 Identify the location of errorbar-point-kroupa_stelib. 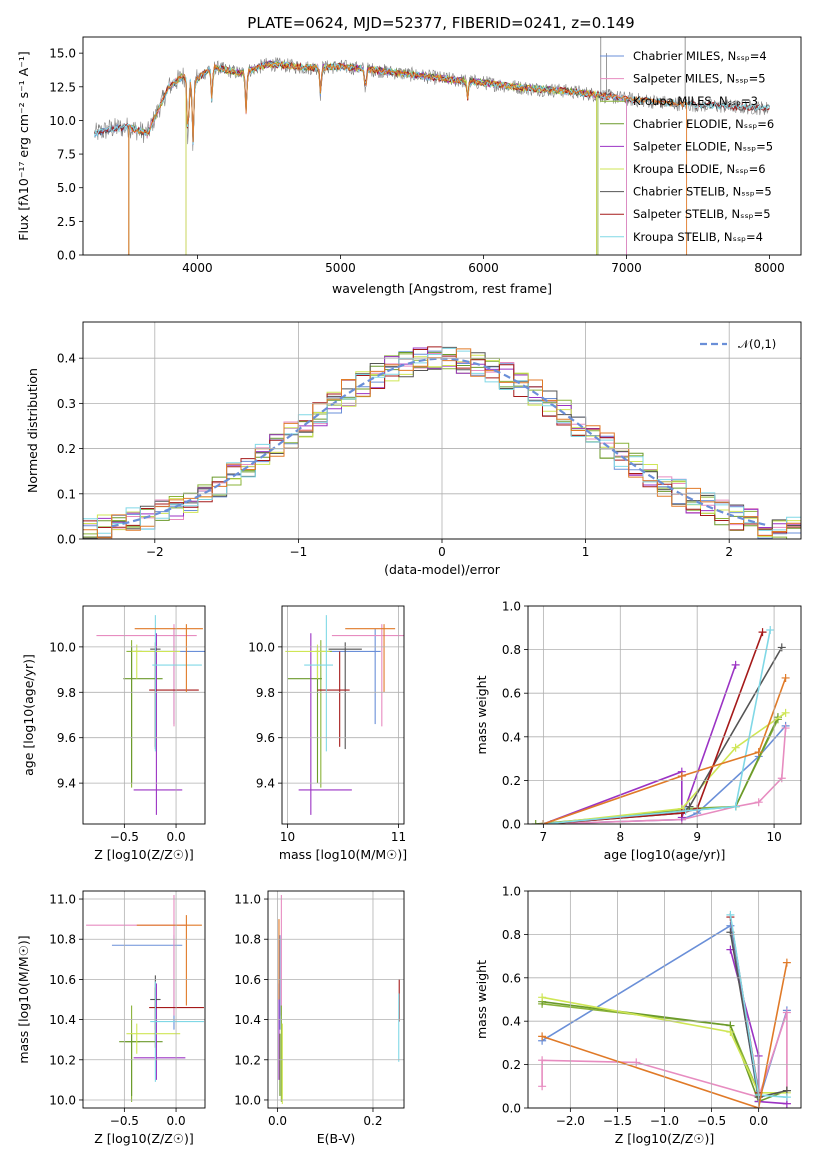
(177, 1031).